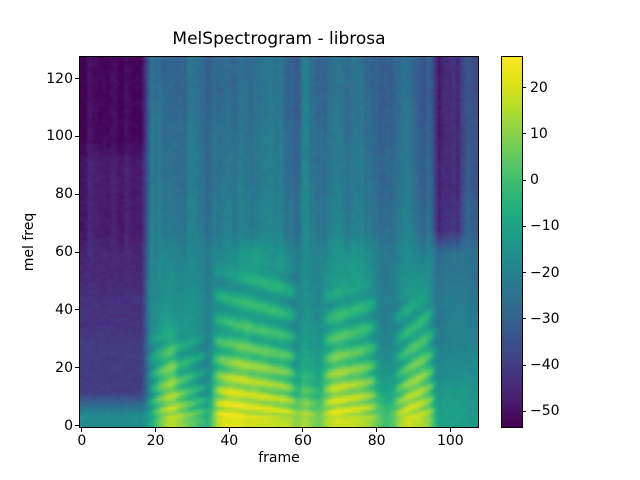 The height and width of the screenshot is (480, 640). Describe the element at coordinates (376, 441) in the screenshot. I see `x-tick-label: 80` at that location.